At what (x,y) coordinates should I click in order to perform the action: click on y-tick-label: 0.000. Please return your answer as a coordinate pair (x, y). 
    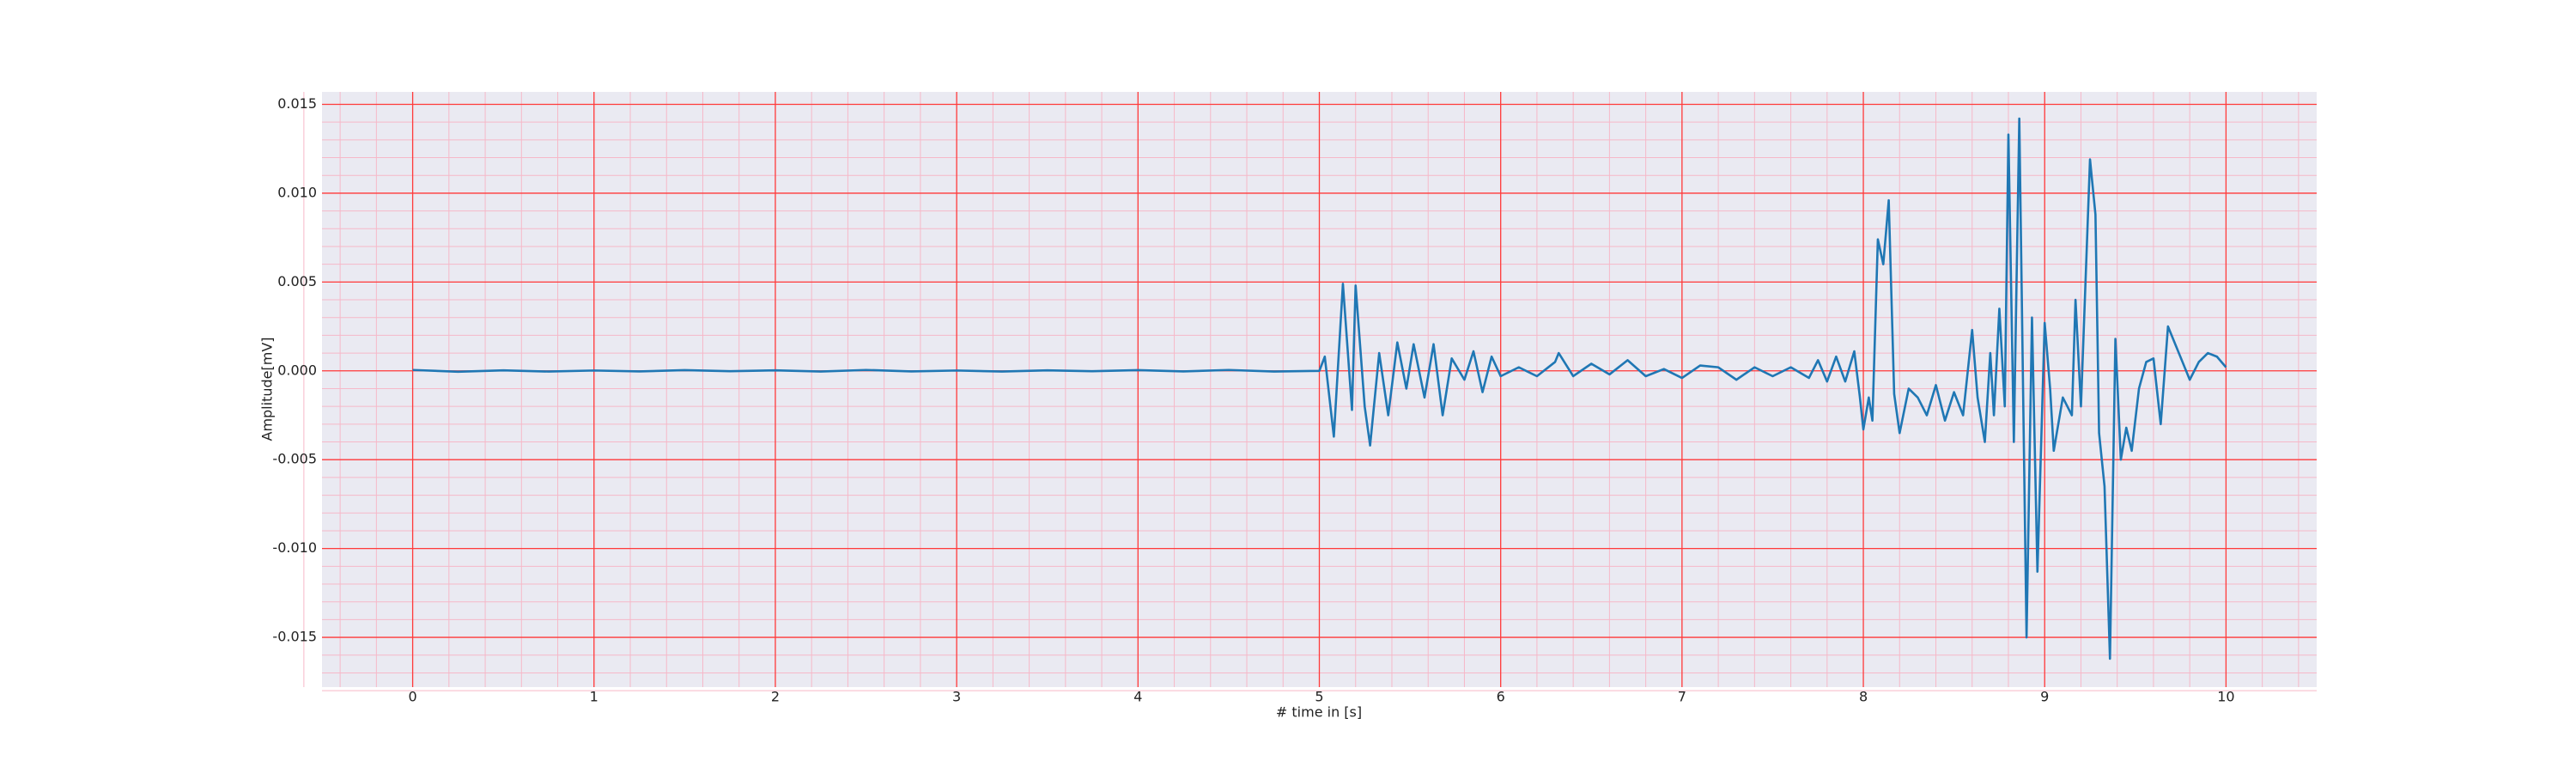
    Looking at the image, I should click on (297, 370).